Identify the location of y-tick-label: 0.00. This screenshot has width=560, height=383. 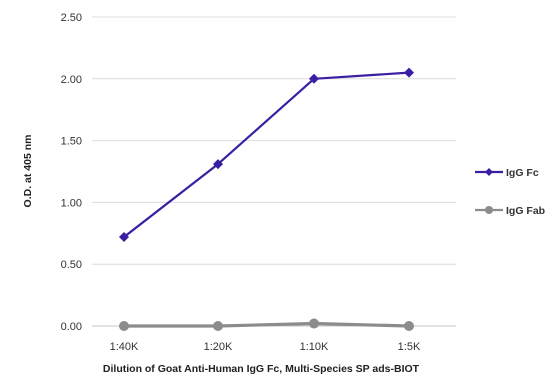
(71, 327).